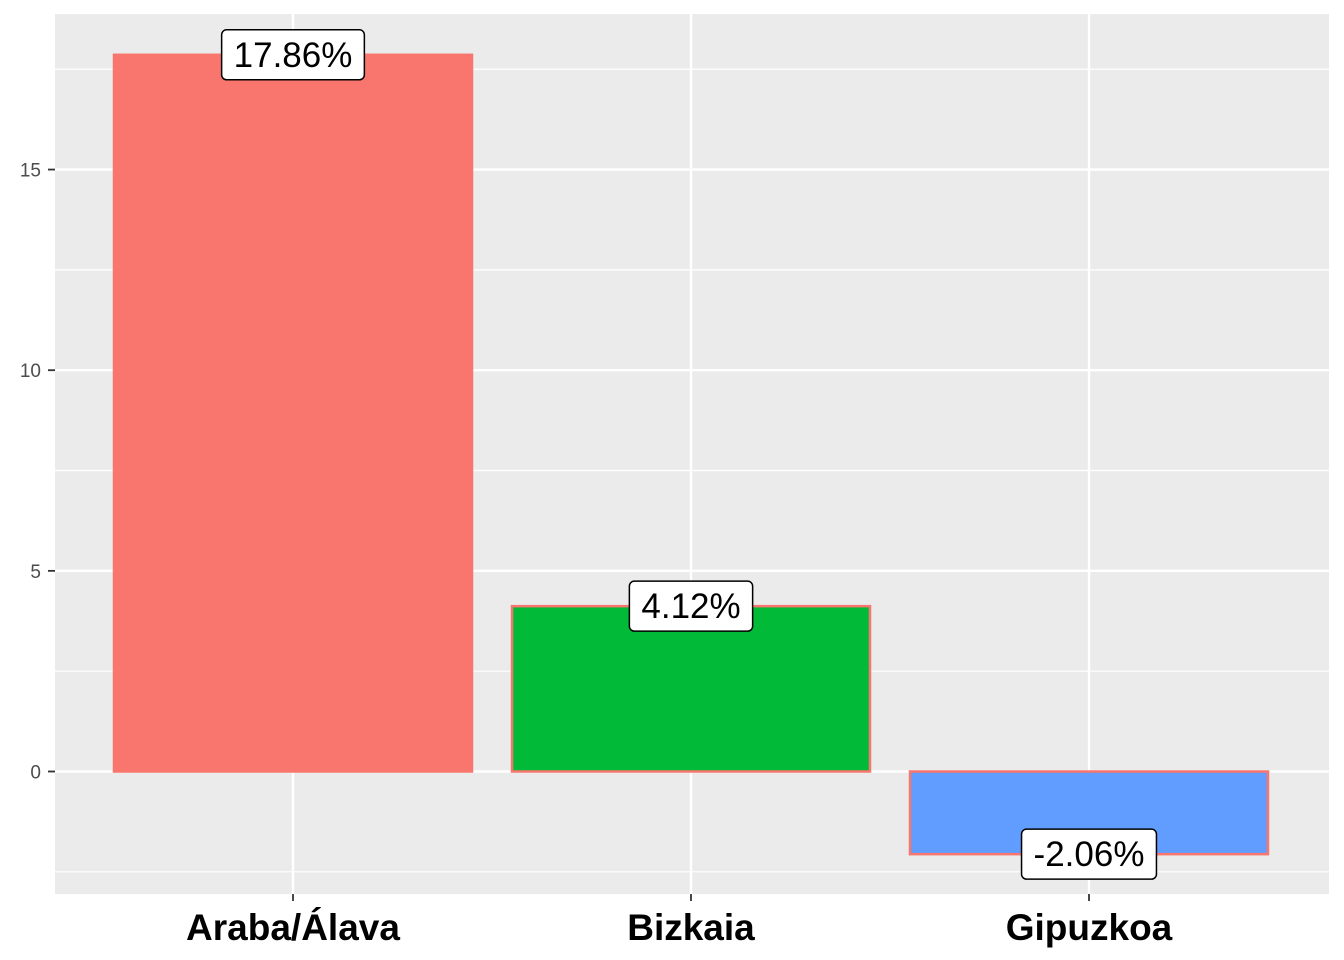  I want to click on y-axis: 0 5 10 15, so click(37, 472).